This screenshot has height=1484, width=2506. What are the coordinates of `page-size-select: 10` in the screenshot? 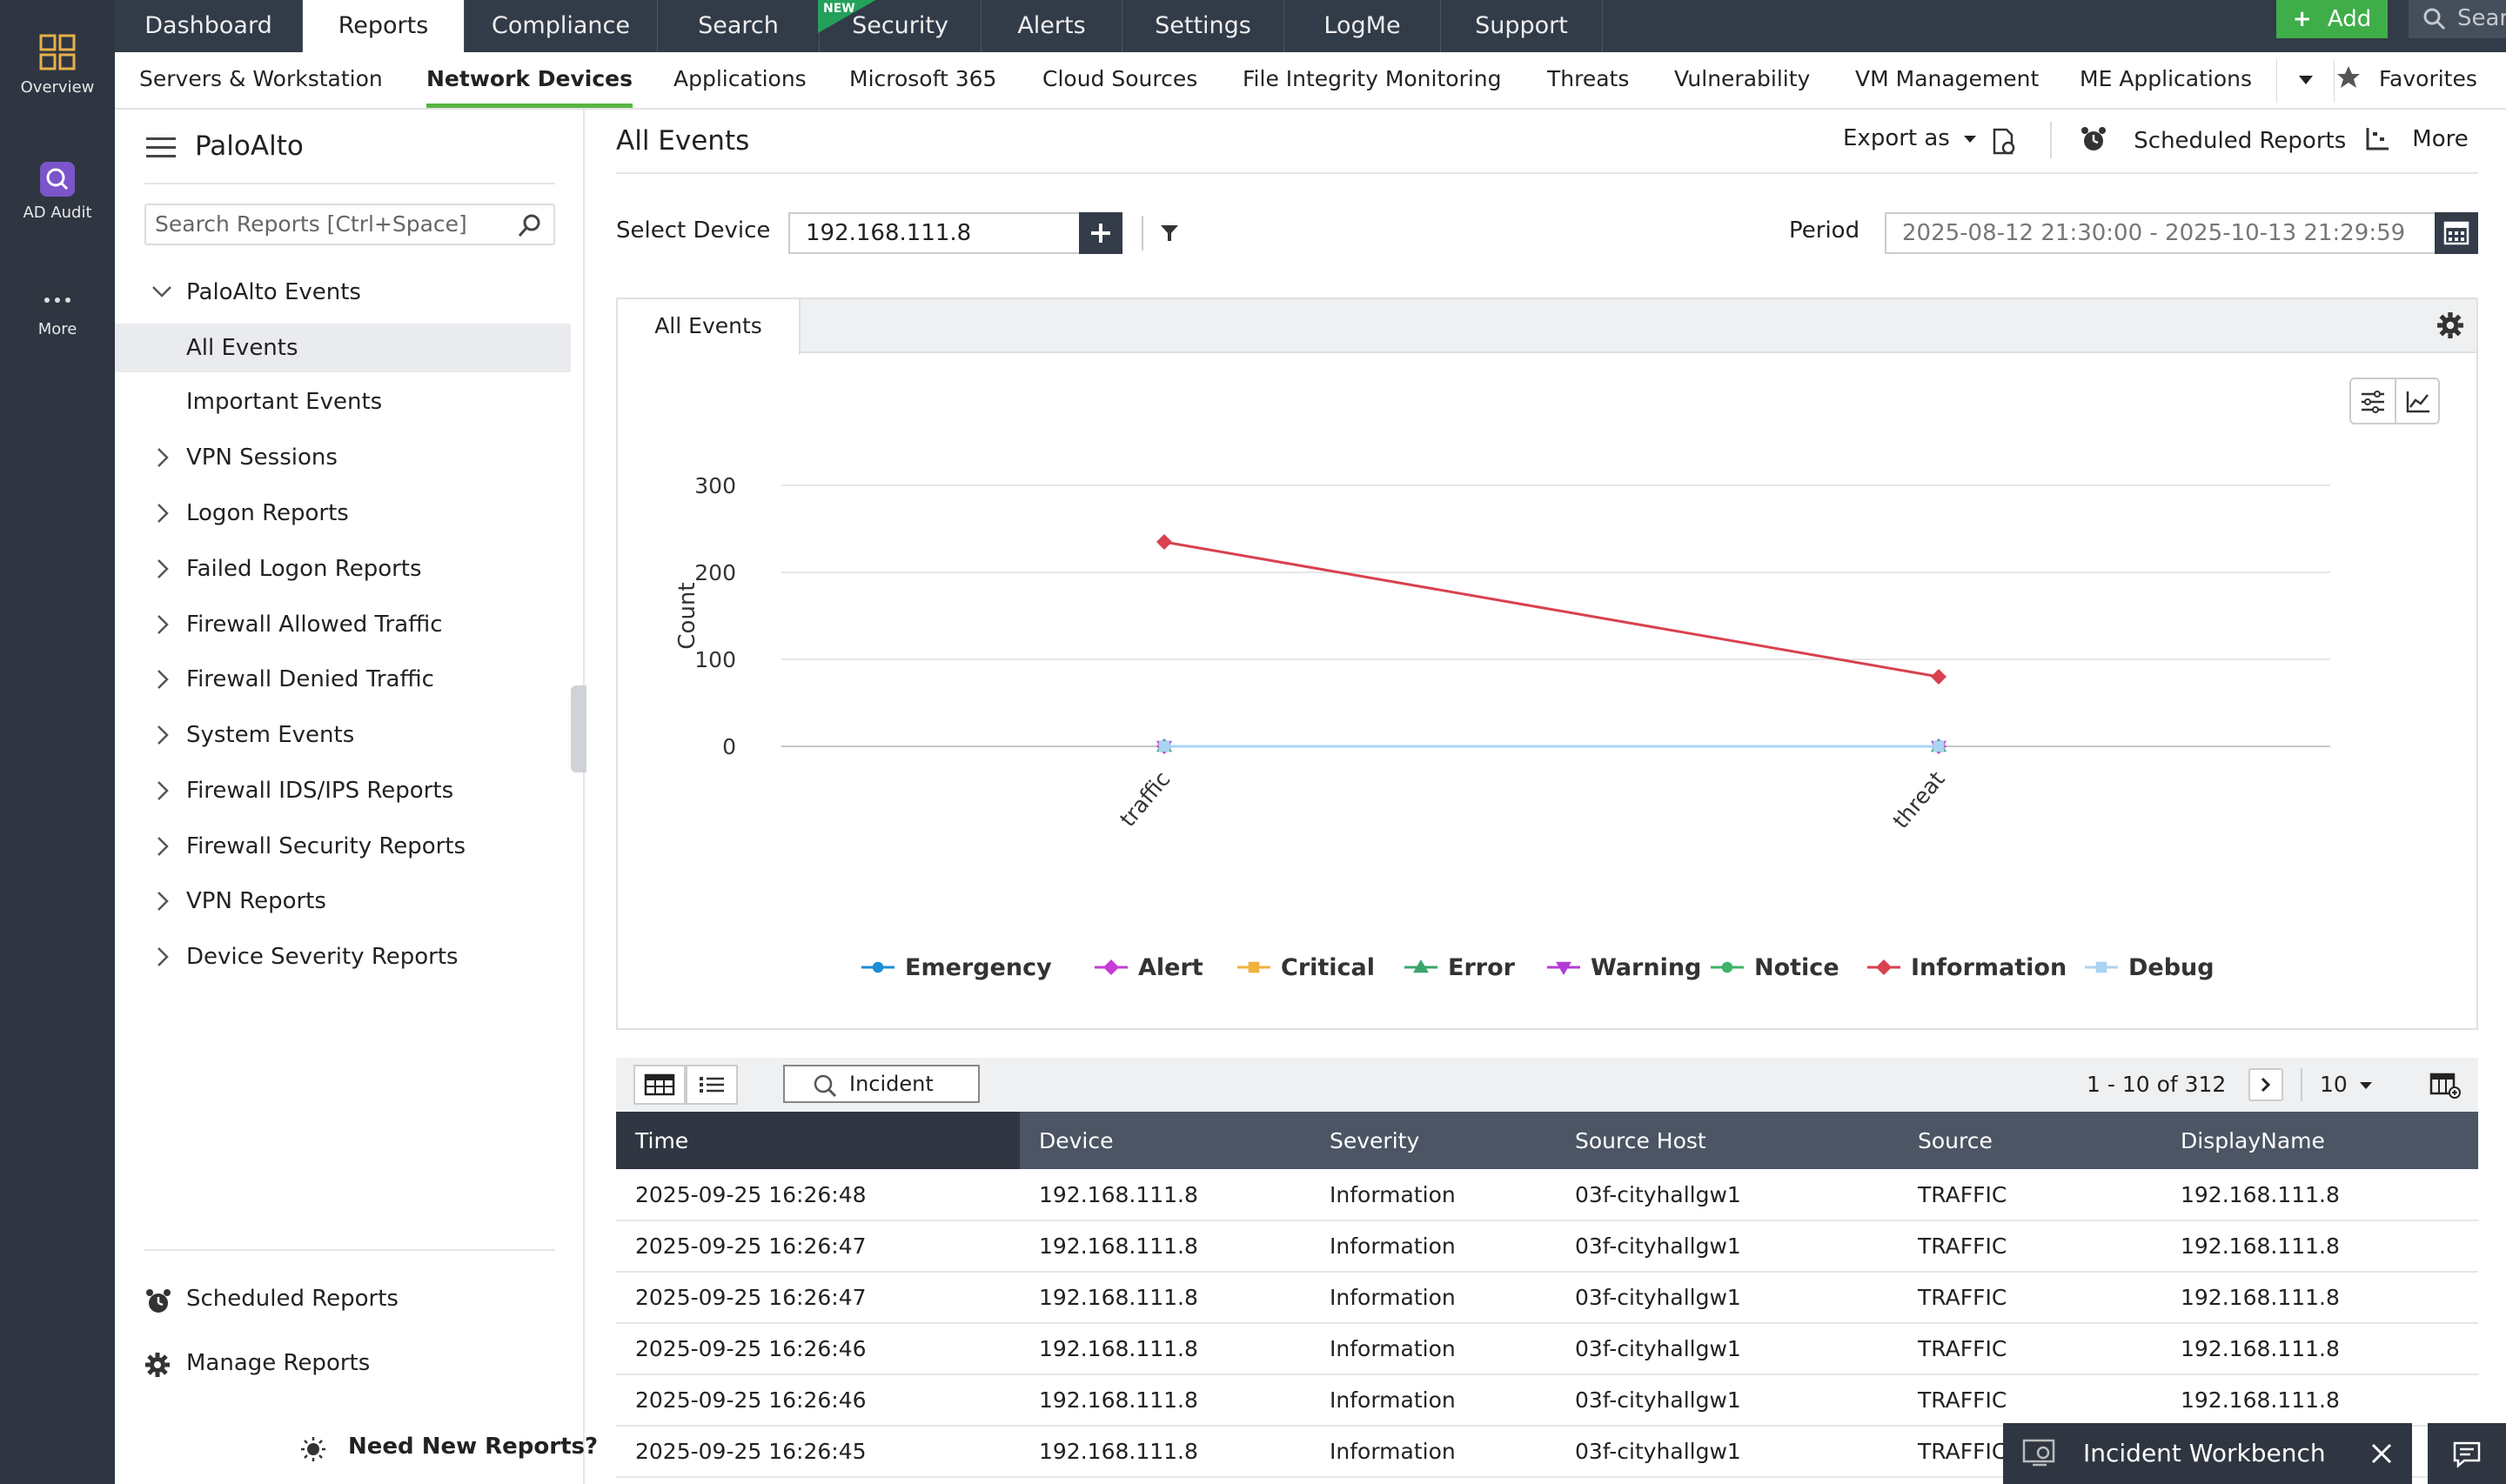 It's located at (2347, 1085).